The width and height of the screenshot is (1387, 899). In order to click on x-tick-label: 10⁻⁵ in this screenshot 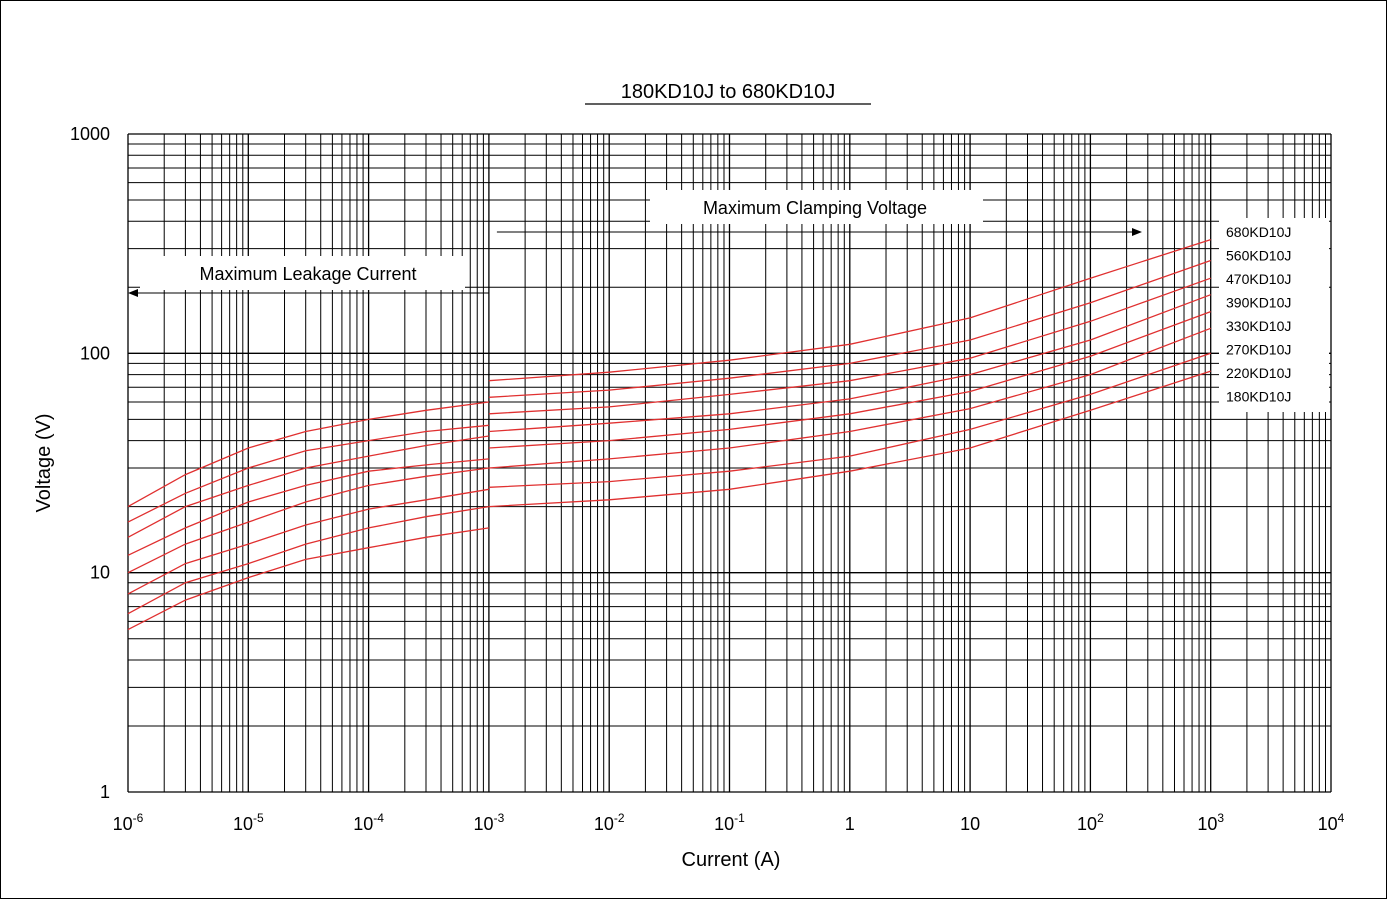, I will do `click(248, 822)`.